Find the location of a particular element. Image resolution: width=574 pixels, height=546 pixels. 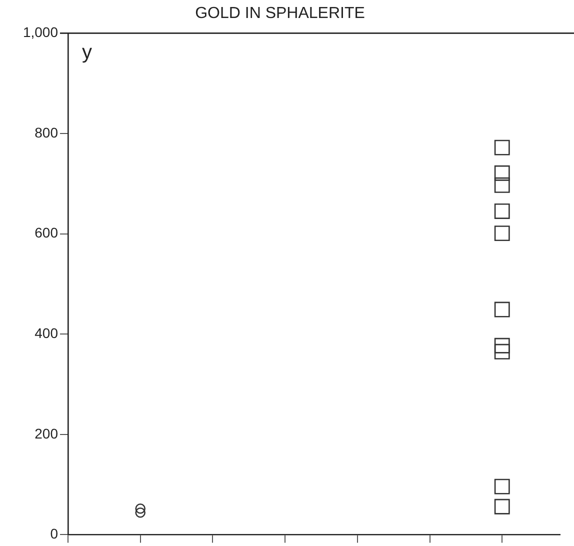

y-tick-label: 0 is located at coordinates (54, 534).